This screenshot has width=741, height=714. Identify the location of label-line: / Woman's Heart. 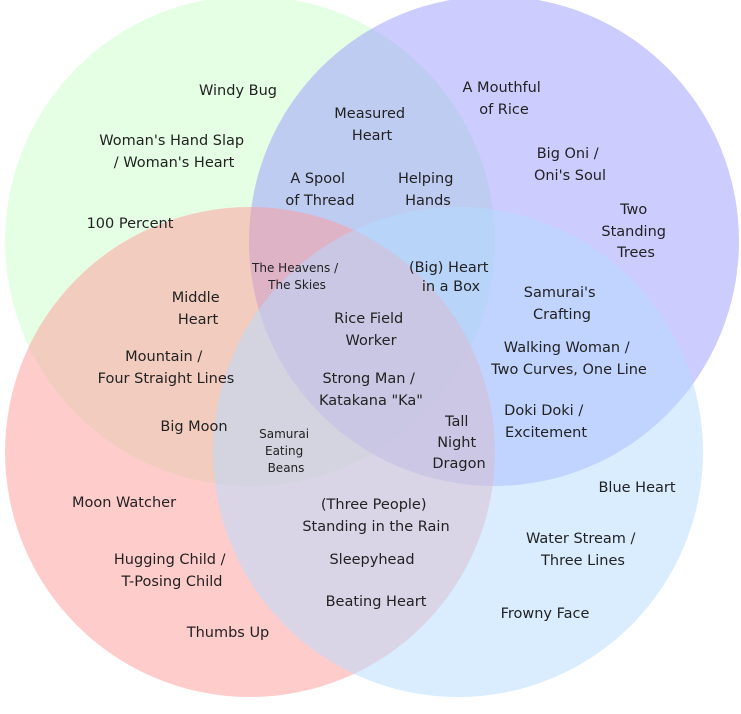
(174, 163).